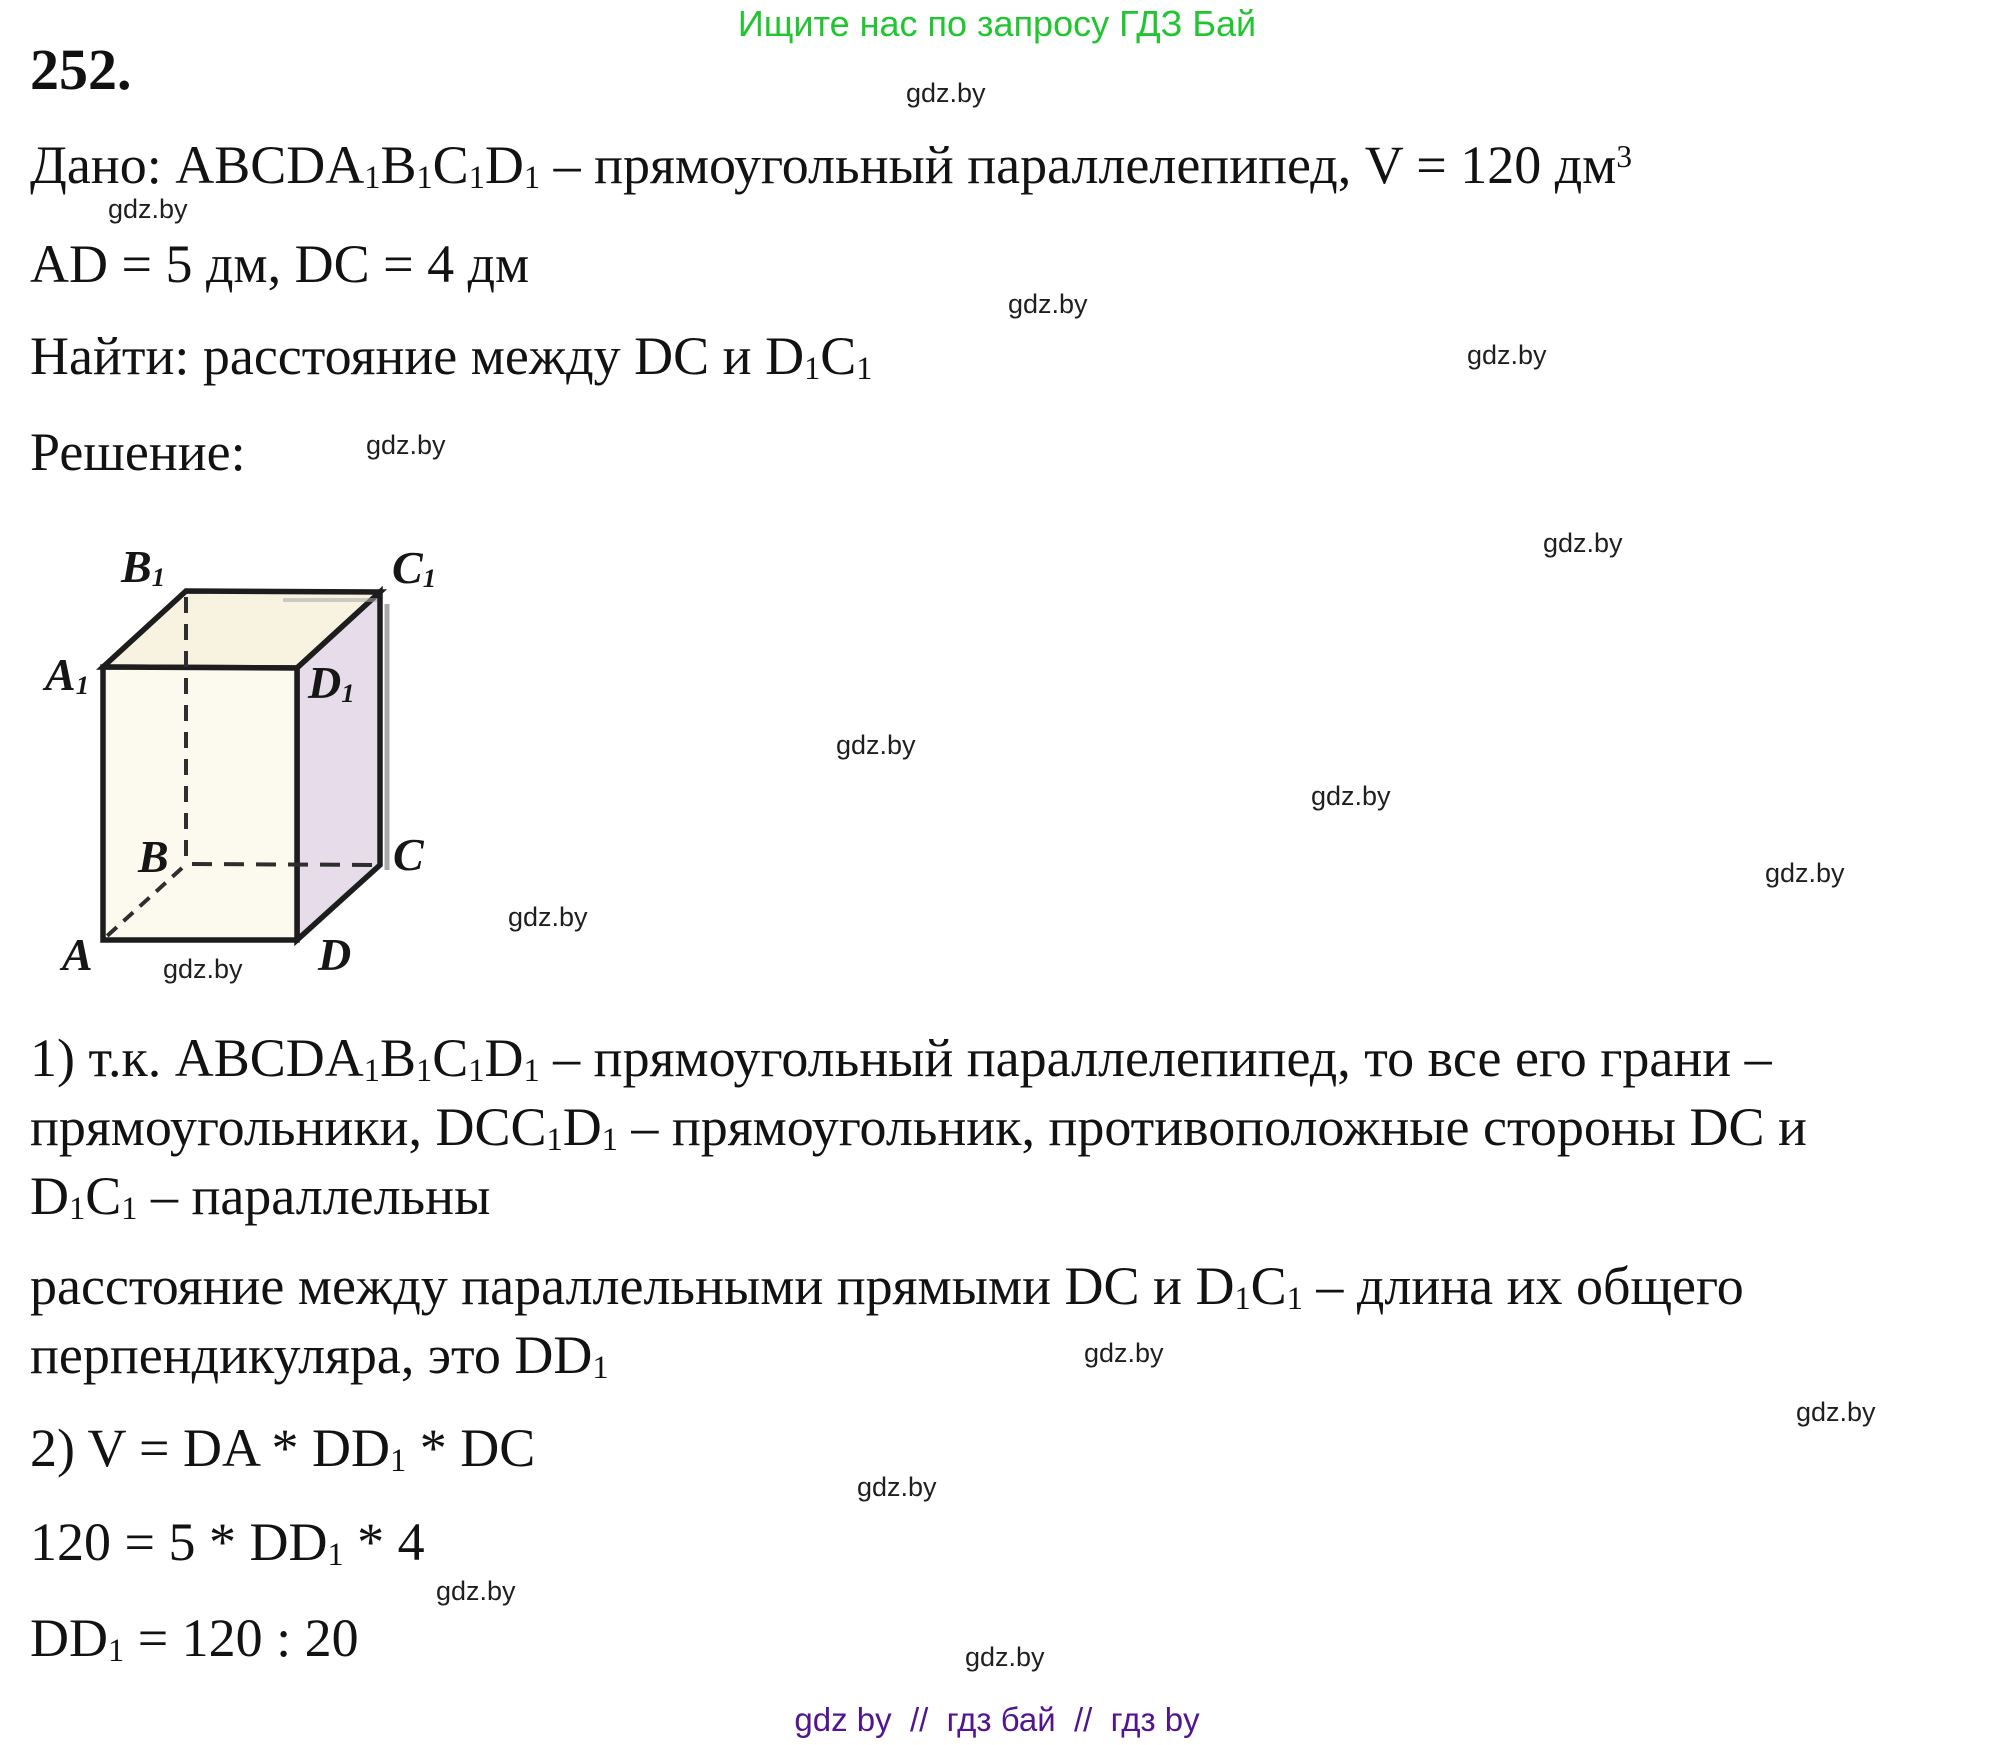 This screenshot has width=1994, height=1745. Describe the element at coordinates (77, 954) in the screenshot. I see `vertex-label-a: A` at that location.